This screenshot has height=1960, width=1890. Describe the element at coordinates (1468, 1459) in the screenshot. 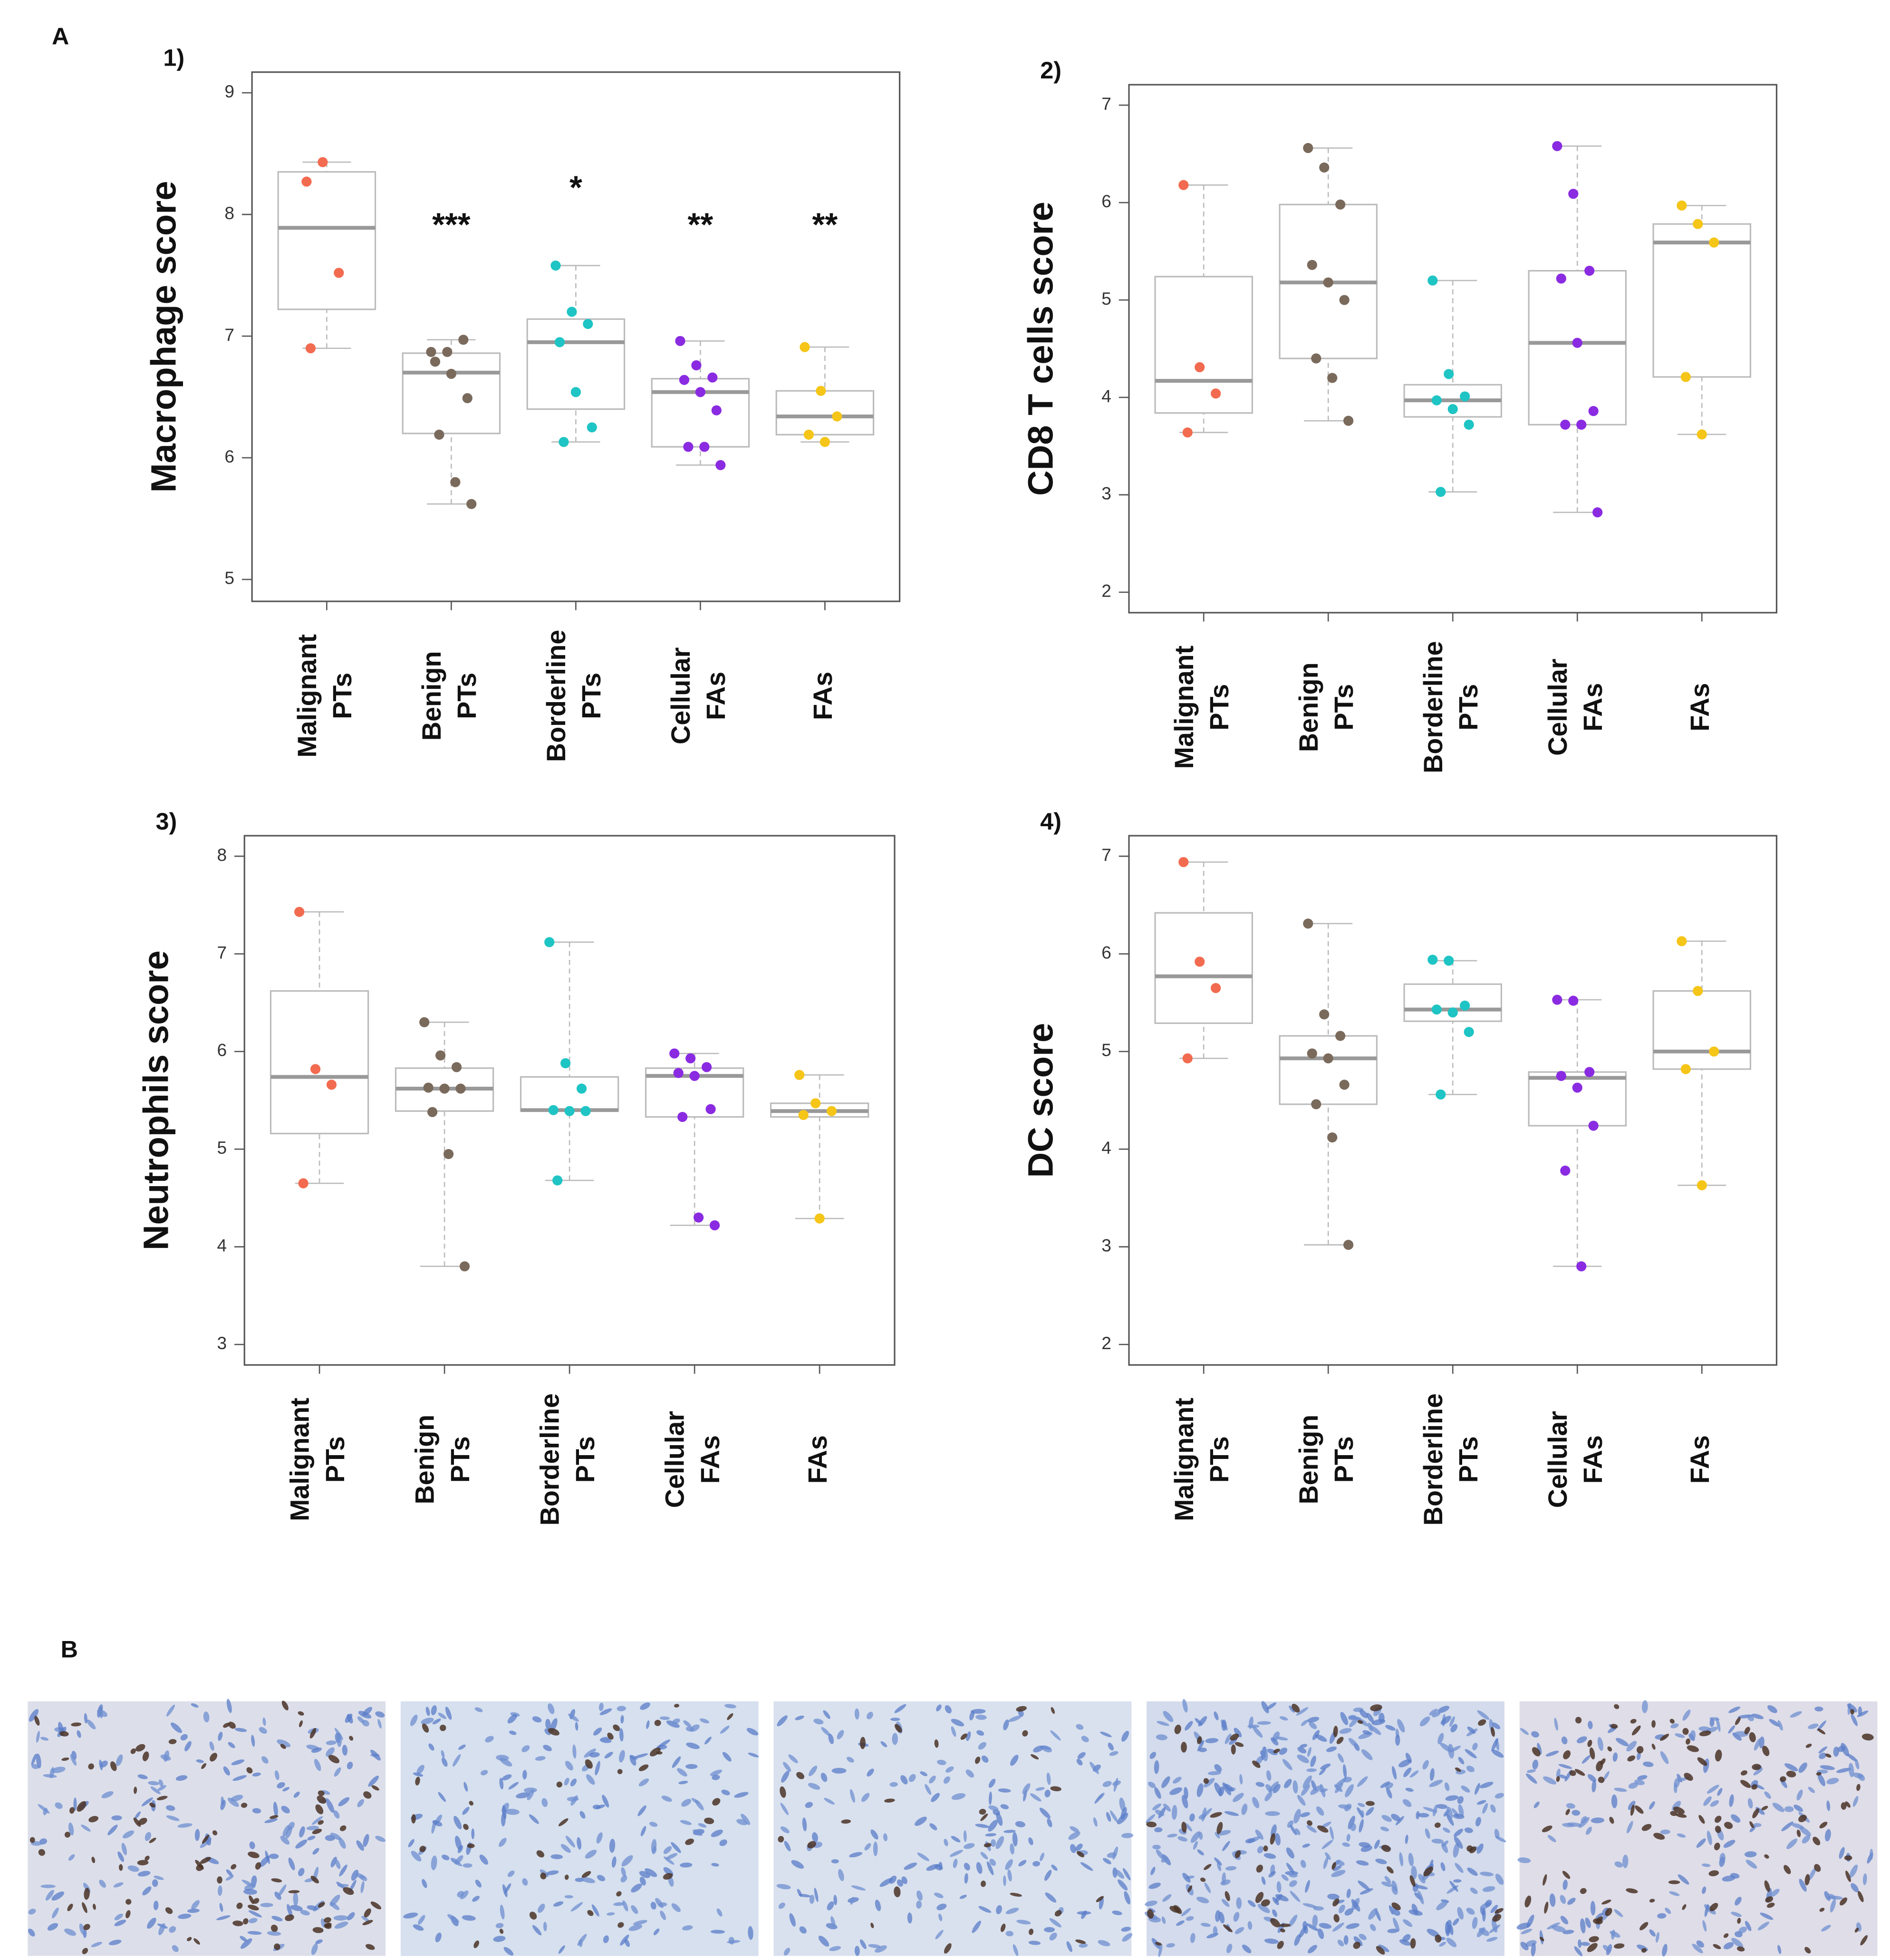

I see `x-tick-label: PTs` at that location.